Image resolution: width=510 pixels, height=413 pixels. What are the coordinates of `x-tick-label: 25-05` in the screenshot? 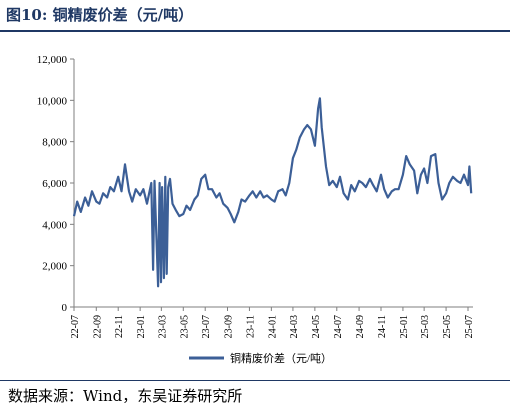 It's located at (447, 326).